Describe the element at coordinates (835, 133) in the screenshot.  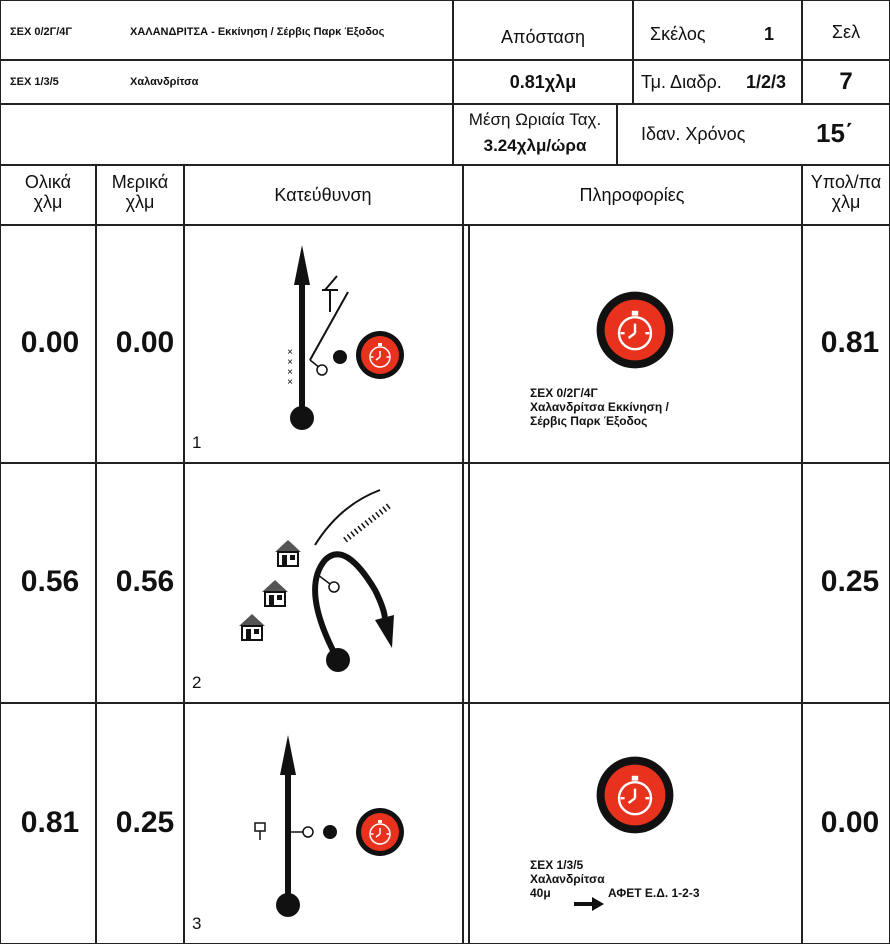
I see `value: 15΄` at that location.